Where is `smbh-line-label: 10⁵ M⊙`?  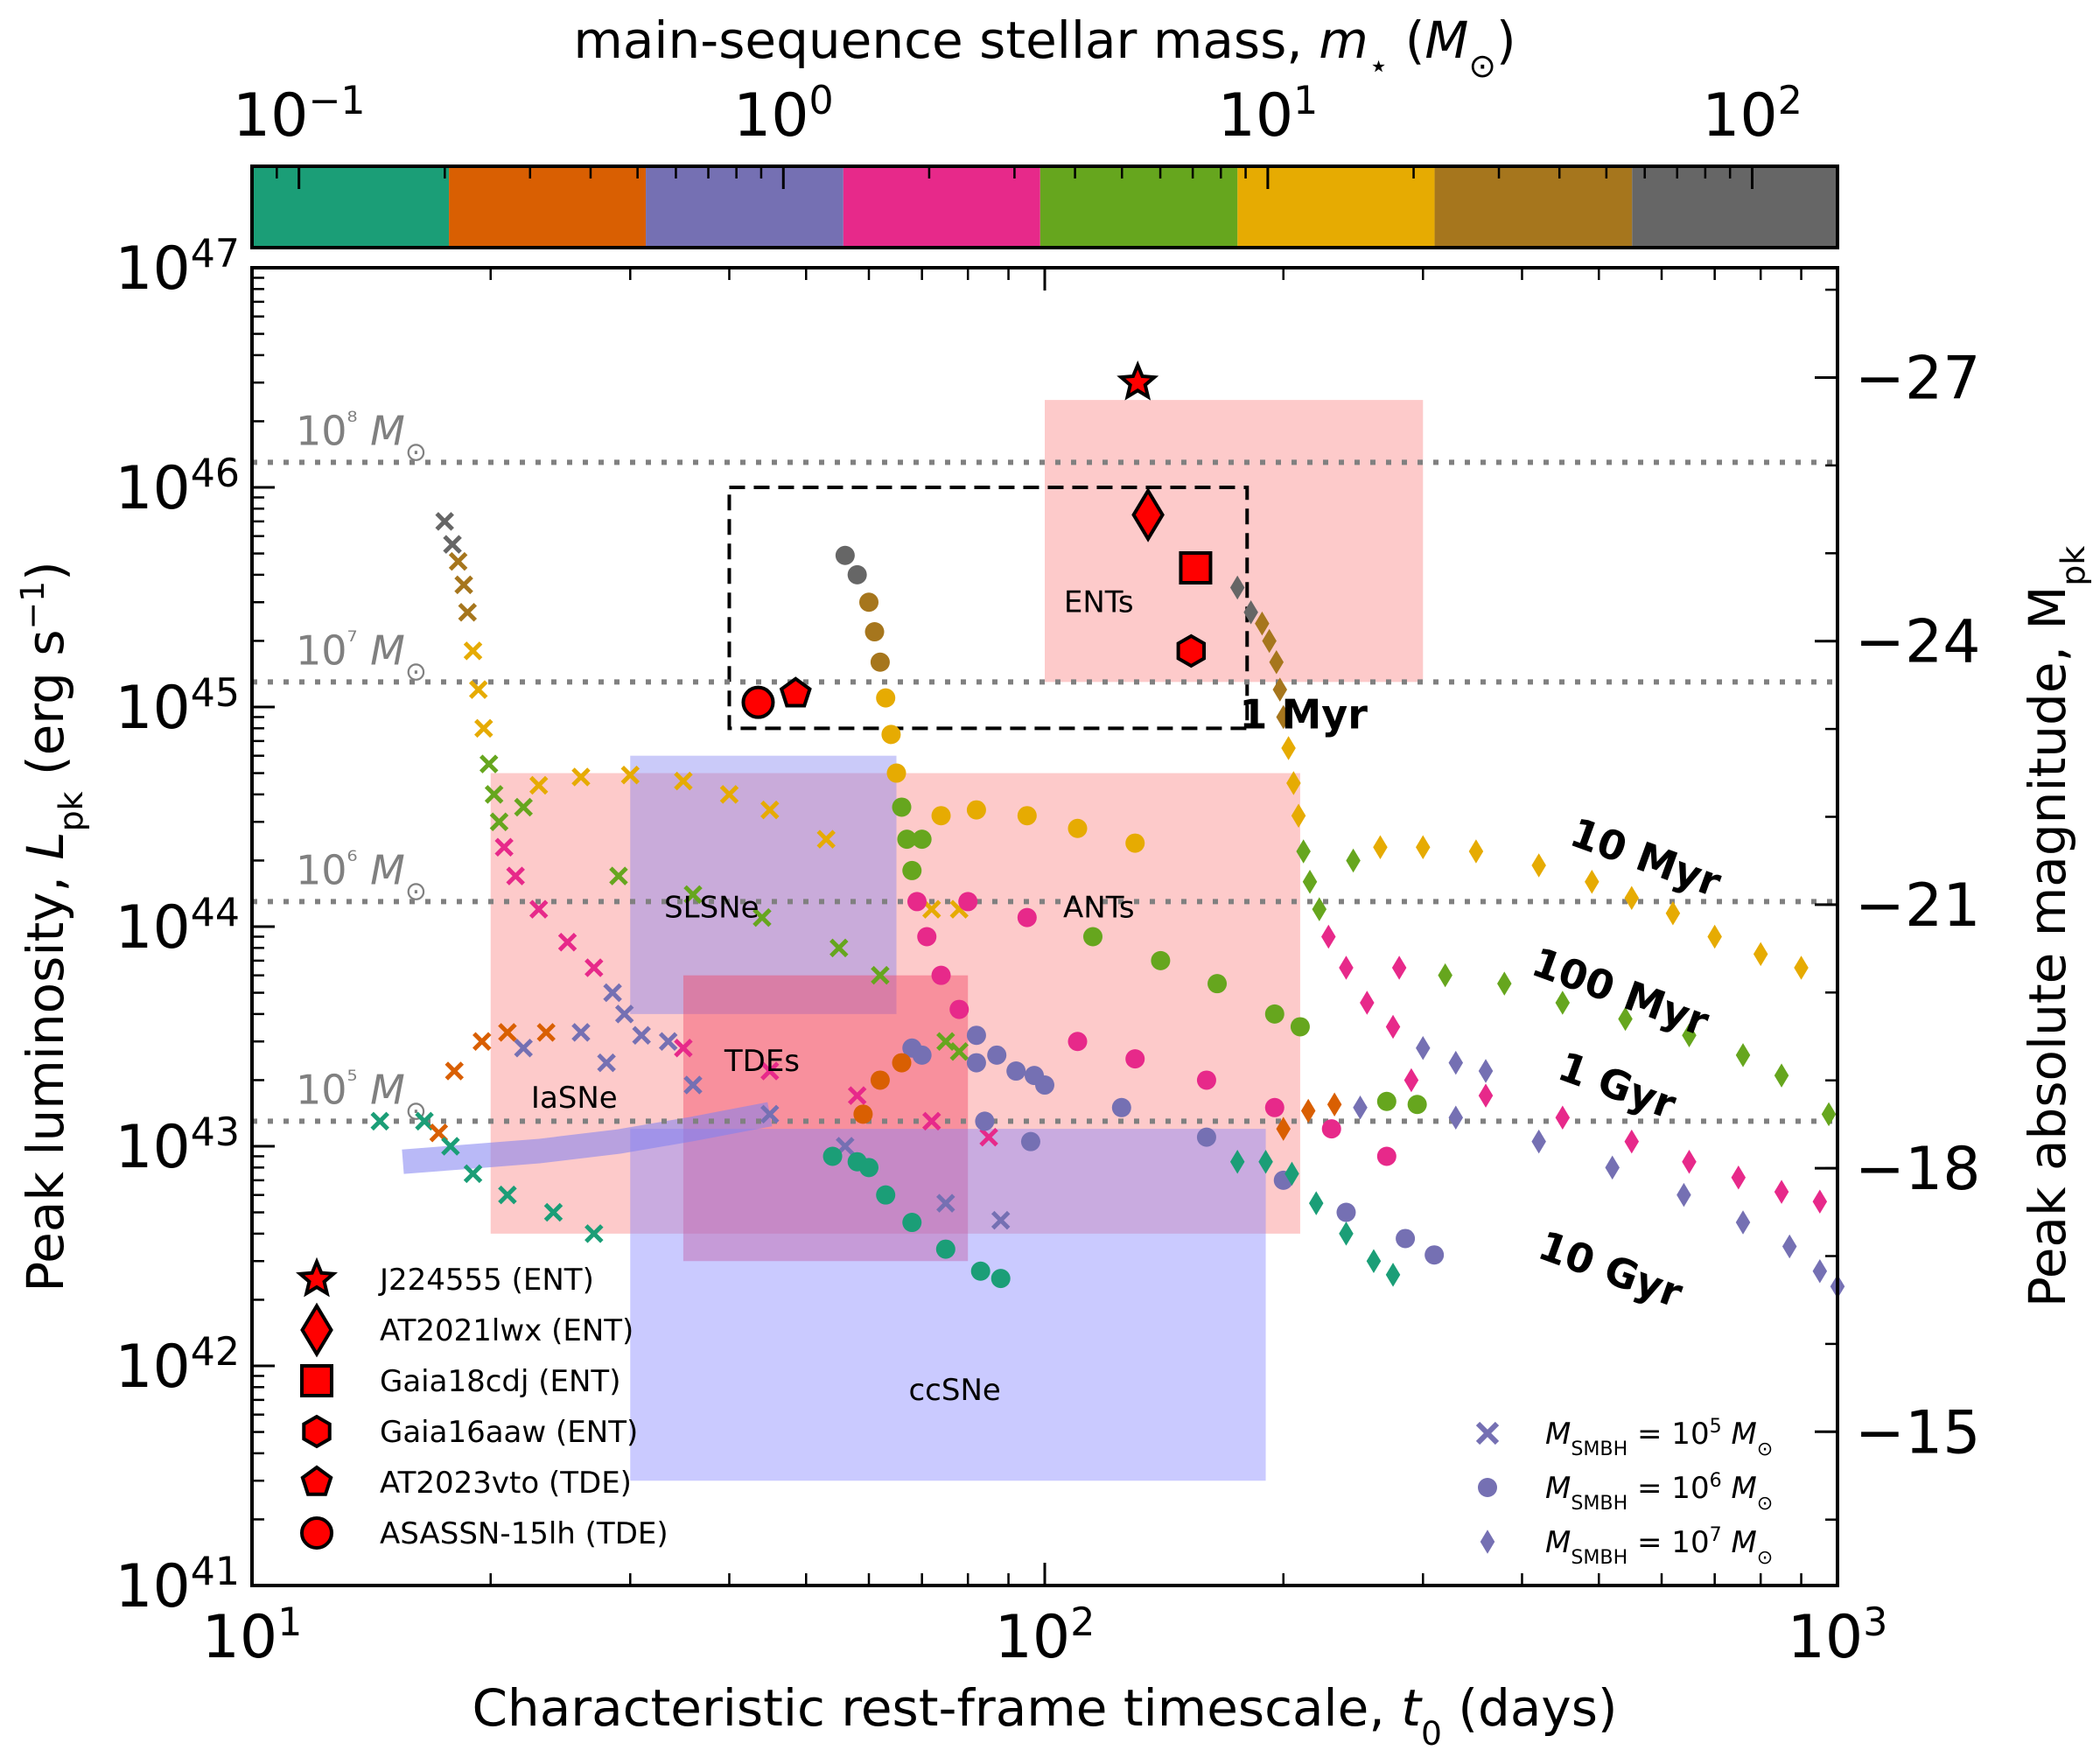 smbh-line-label: 10⁵ M⊙ is located at coordinates (361, 1095).